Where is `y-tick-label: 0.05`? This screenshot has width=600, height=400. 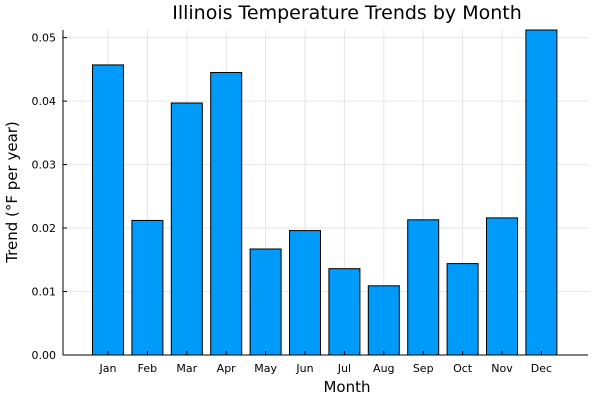
y-tick-label: 0.05 is located at coordinates (44, 38).